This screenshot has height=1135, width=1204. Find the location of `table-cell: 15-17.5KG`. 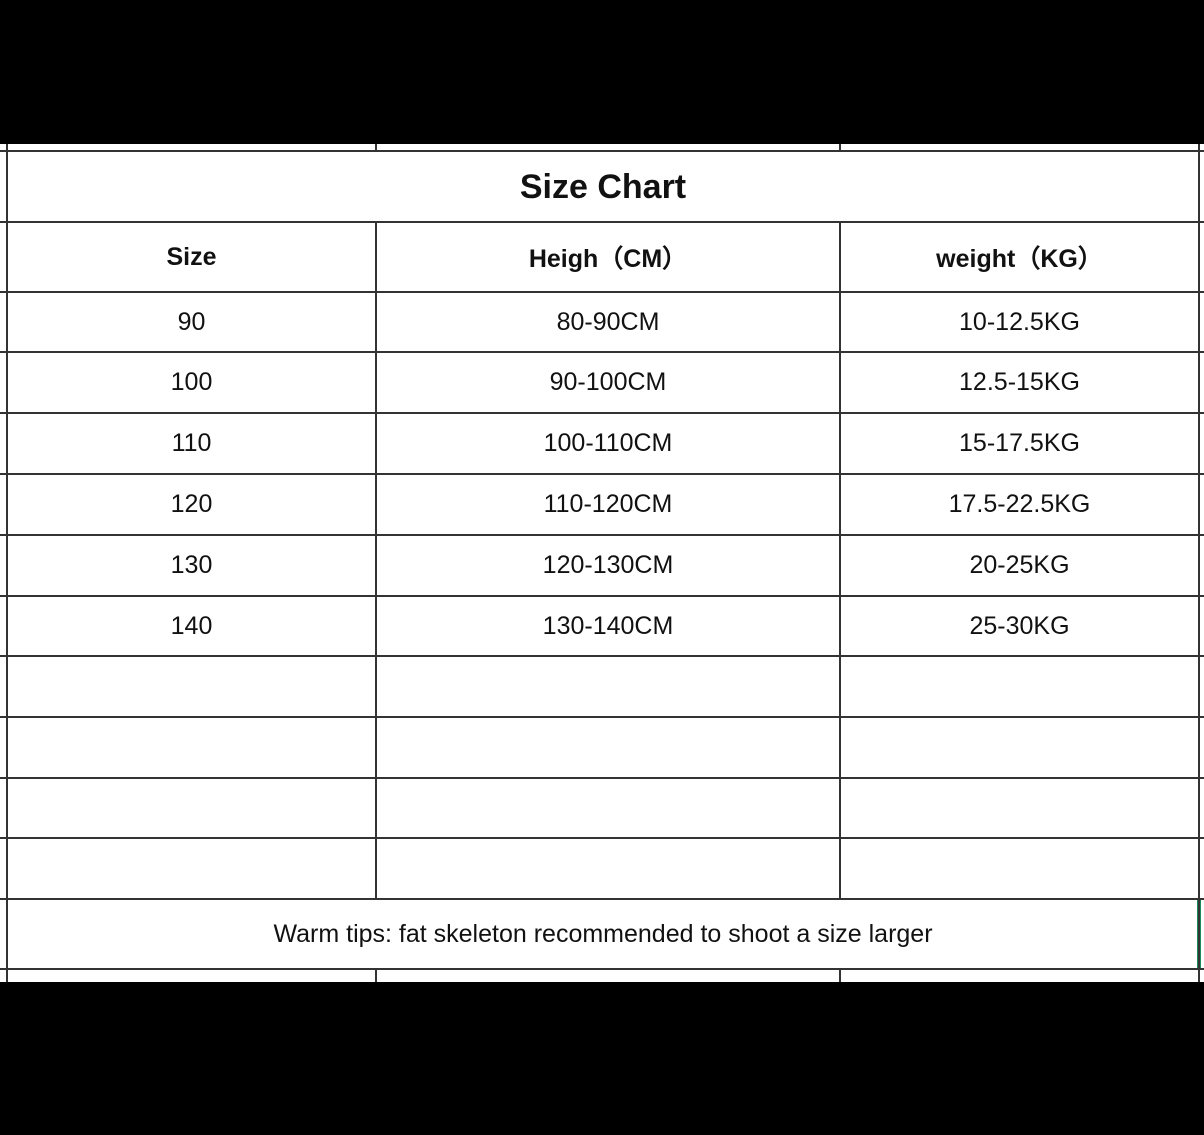

table-cell: 15-17.5KG is located at coordinates (1019, 443).